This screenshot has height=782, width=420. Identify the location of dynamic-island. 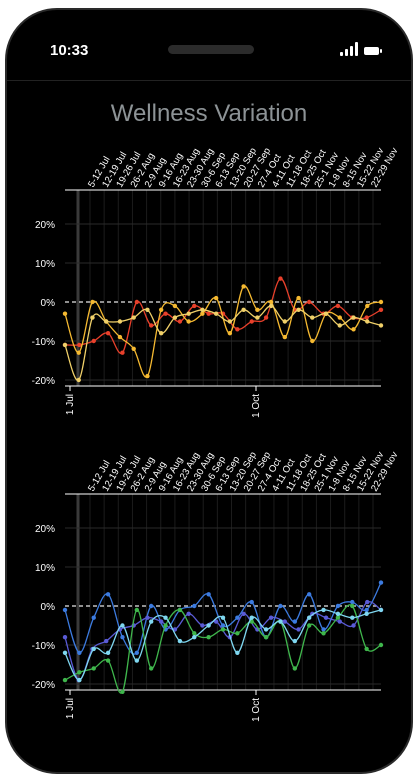
(211, 49).